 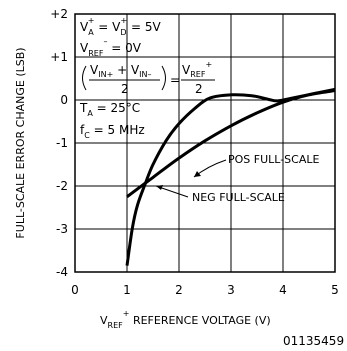 What do you see at coordinates (231, 290) in the screenshot?
I see `x-tick-label: 3` at bounding box center [231, 290].